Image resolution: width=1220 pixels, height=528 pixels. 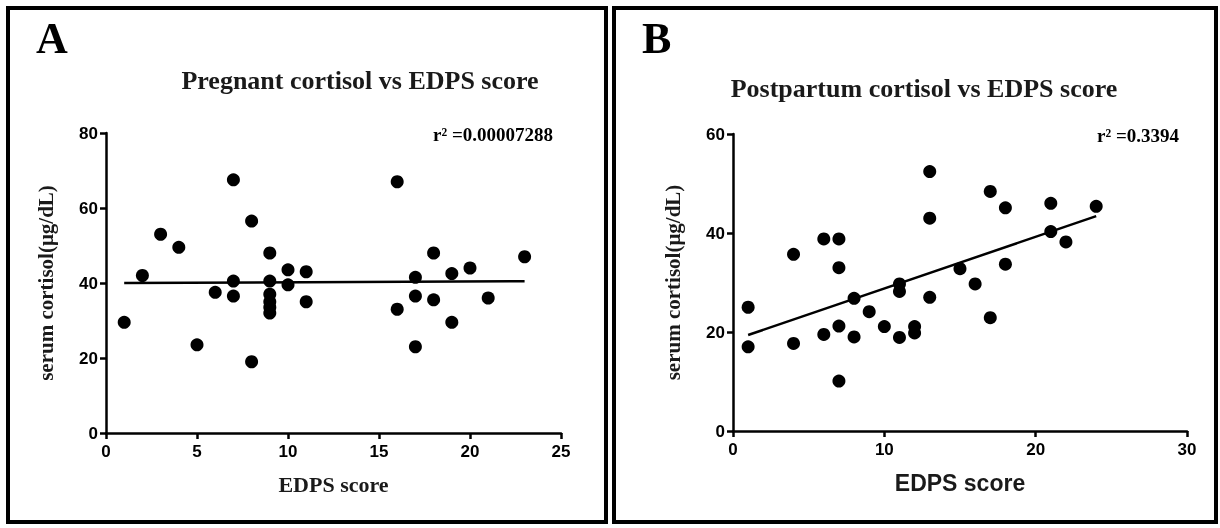 I want to click on x-tick-label: 30, so click(x=1187, y=449).